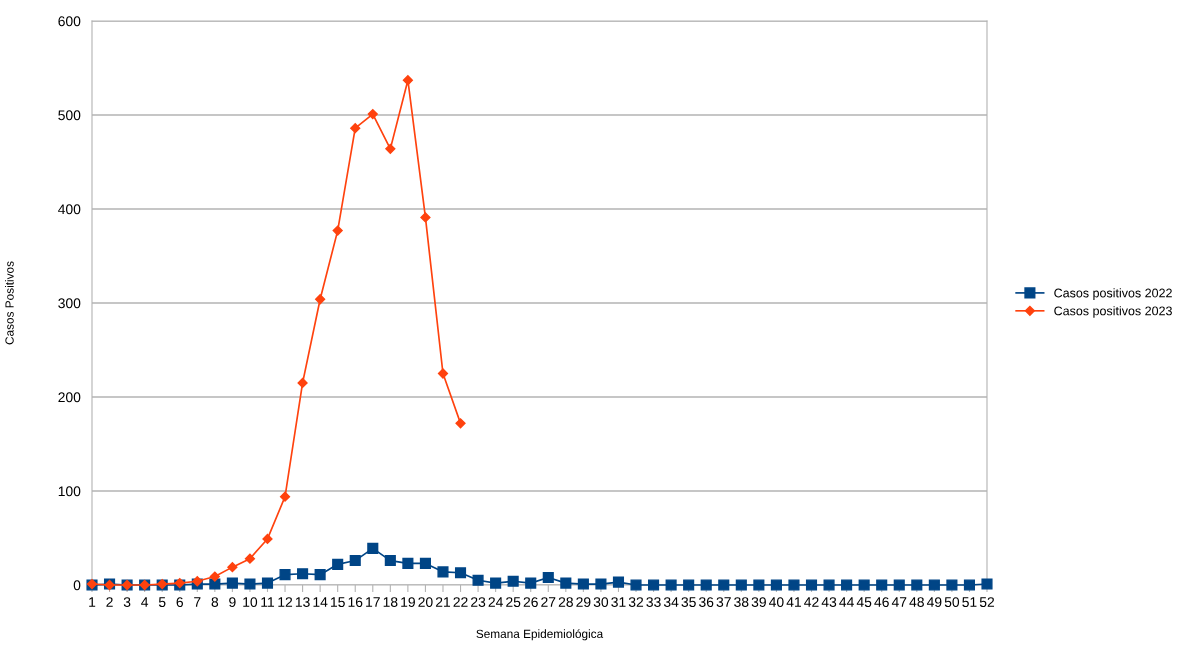 This screenshot has height=661, width=1193. I want to click on x-tick-label: 44, so click(846, 602).